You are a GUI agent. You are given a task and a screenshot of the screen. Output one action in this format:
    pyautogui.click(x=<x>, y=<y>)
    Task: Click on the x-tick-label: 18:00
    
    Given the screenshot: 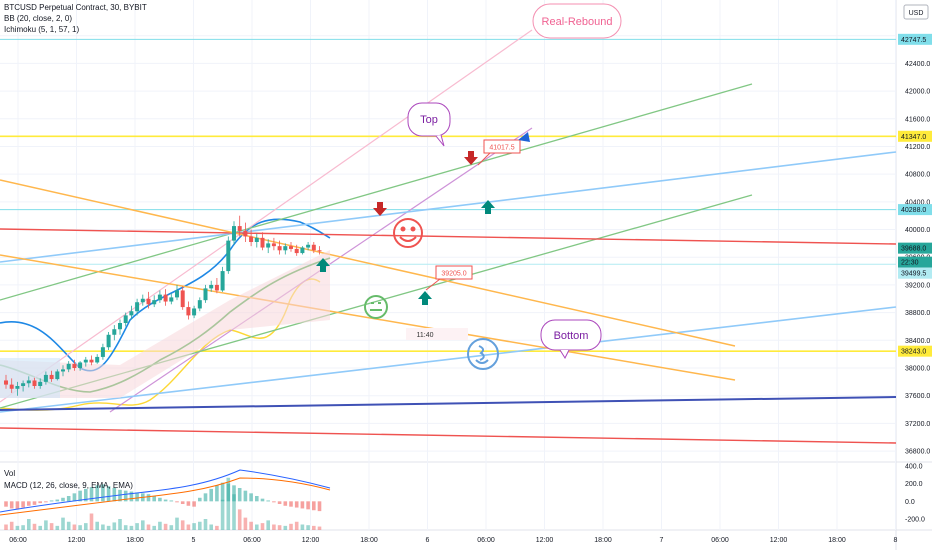 What is the action you would take?
    pyautogui.click(x=837, y=540)
    